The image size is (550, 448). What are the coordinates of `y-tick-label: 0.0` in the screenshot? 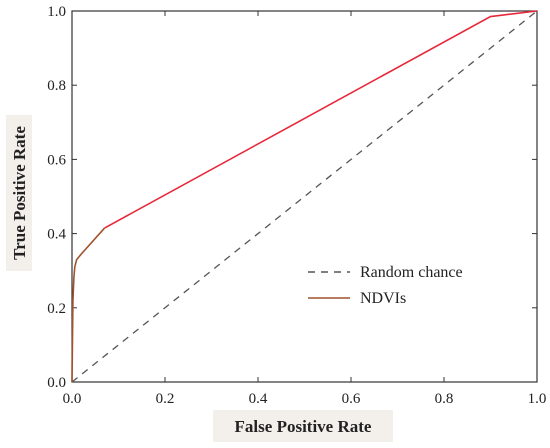 It's located at (56, 383).